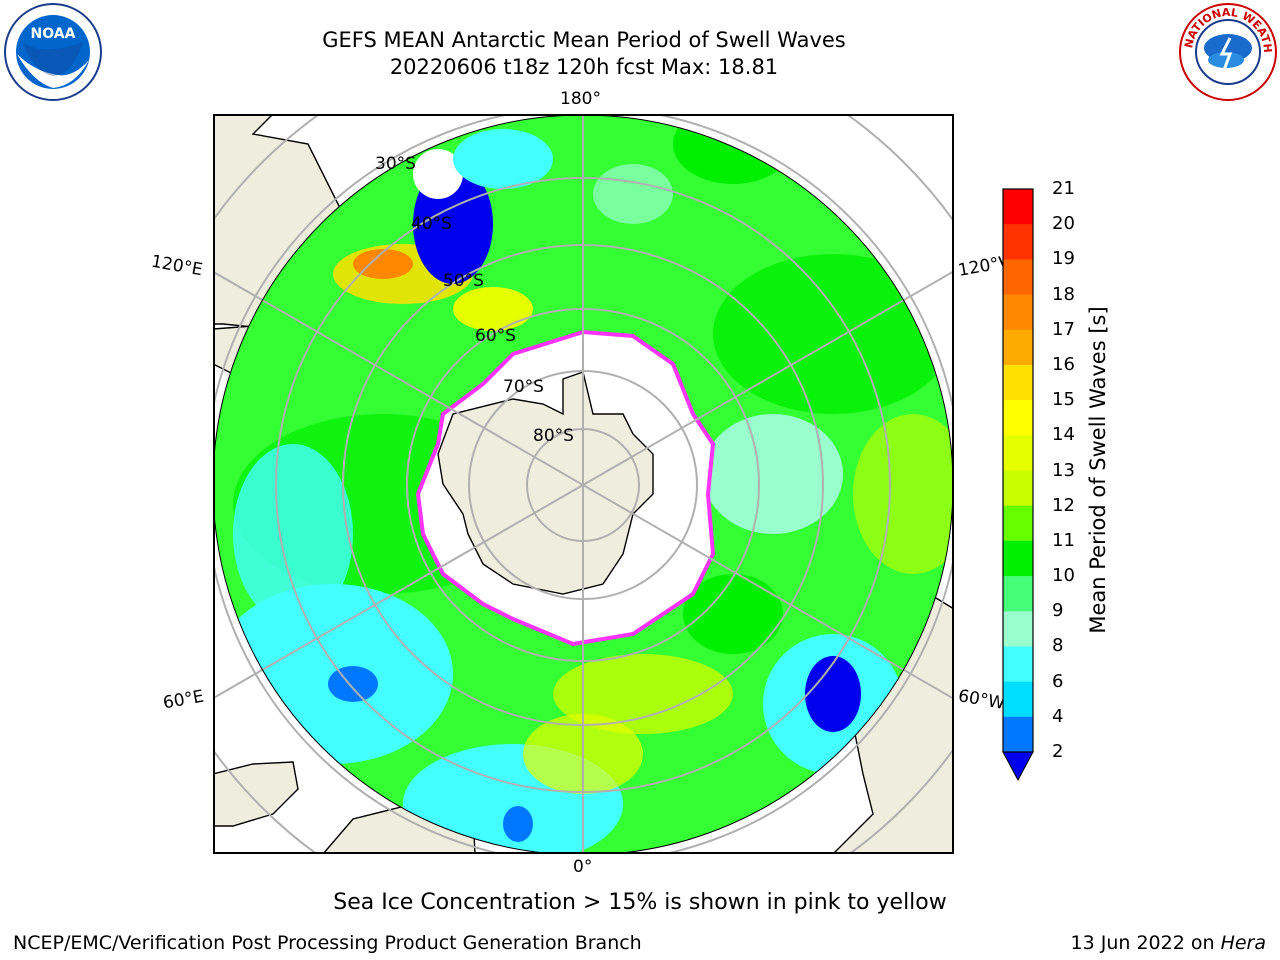  Describe the element at coordinates (1058, 681) in the screenshot. I see `colorbar-tick-label: 6` at that location.